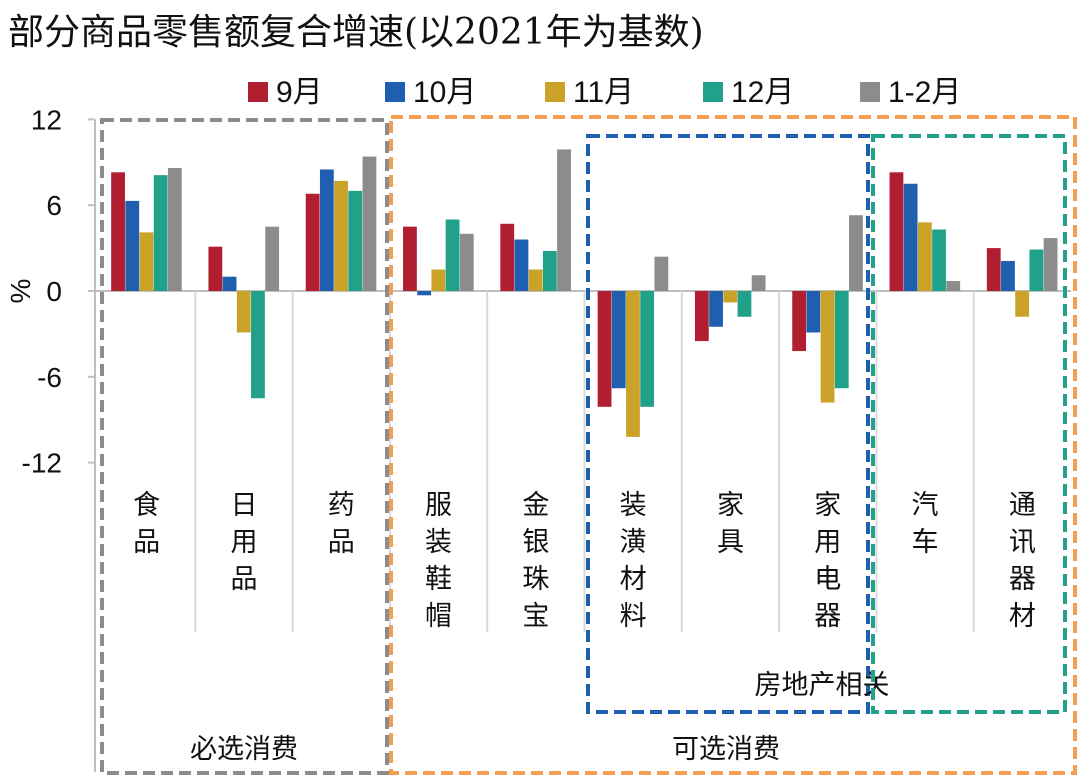  I want to click on category-label: 珠, so click(535, 579).